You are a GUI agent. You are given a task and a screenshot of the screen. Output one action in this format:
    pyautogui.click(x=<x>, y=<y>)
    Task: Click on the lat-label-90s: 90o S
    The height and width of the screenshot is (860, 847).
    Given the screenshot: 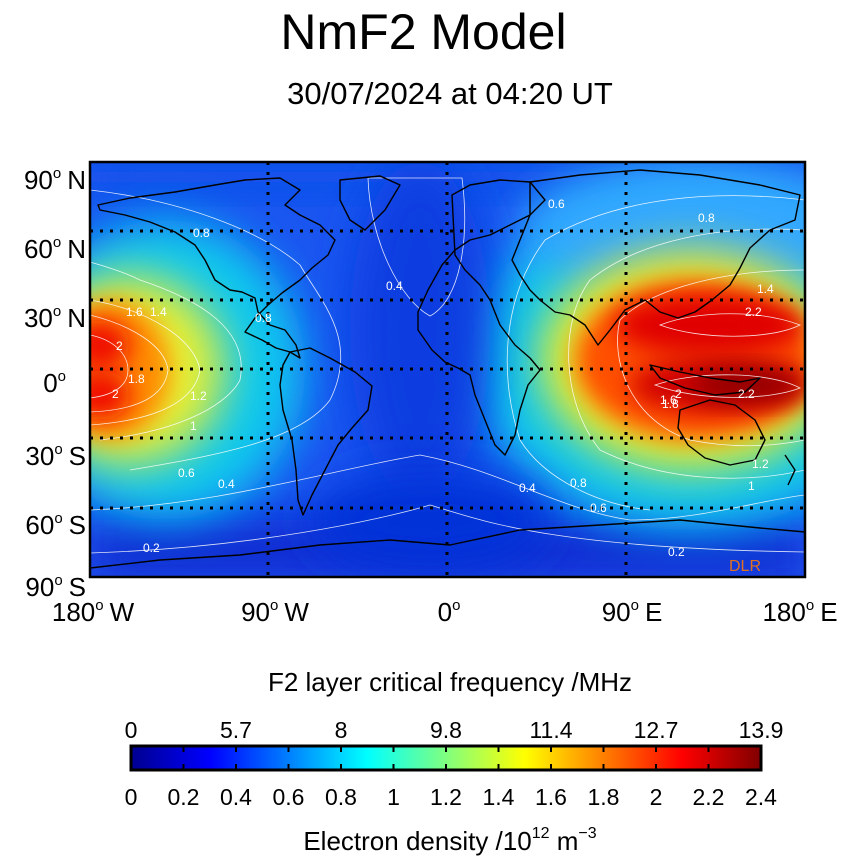 What is the action you would take?
    pyautogui.click(x=55, y=587)
    